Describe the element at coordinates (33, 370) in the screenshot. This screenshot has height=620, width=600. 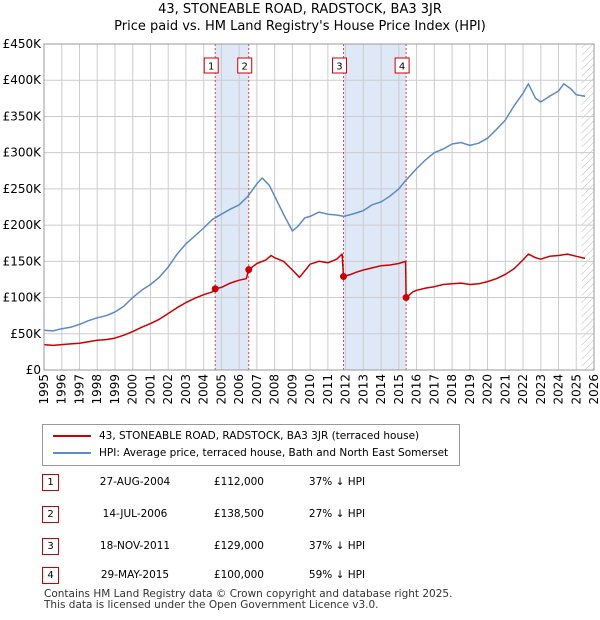
I see `y-tick-label: £0` at that location.